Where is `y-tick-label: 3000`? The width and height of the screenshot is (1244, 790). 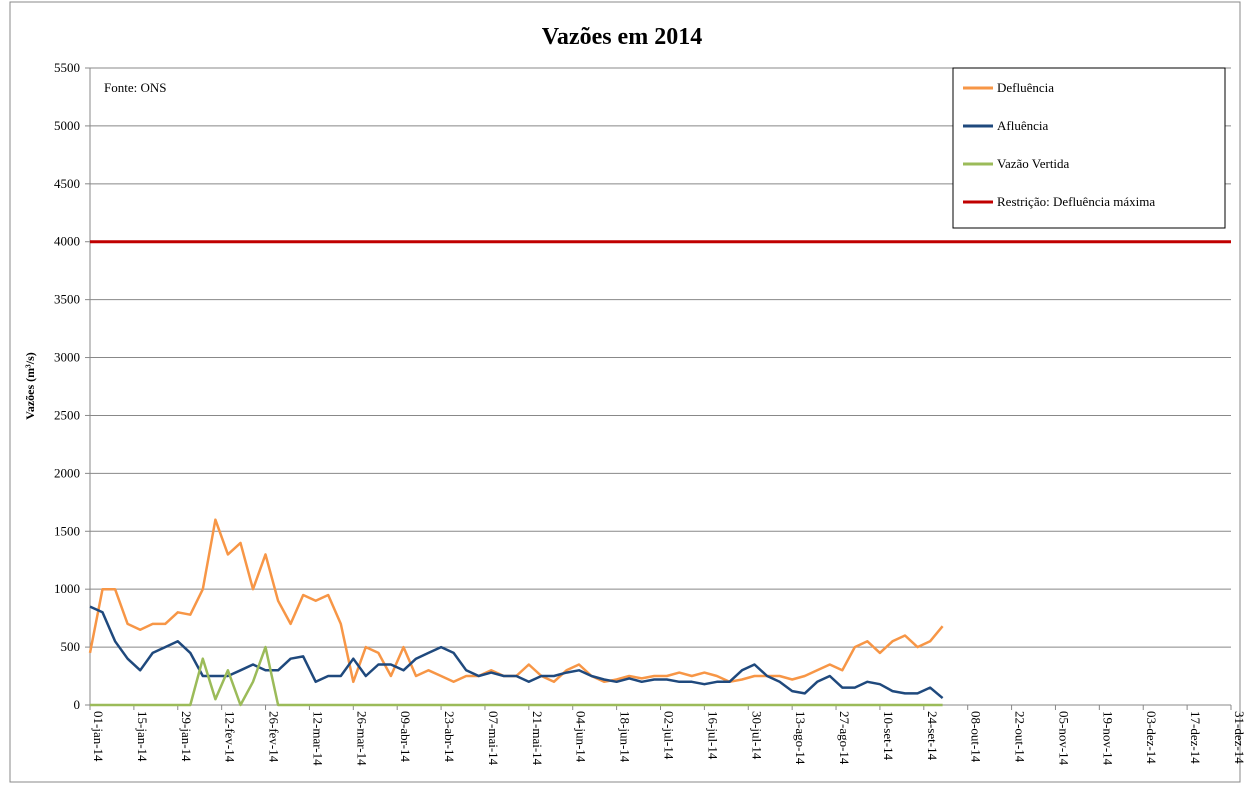
y-tick-label: 3000 is located at coordinates (67, 357).